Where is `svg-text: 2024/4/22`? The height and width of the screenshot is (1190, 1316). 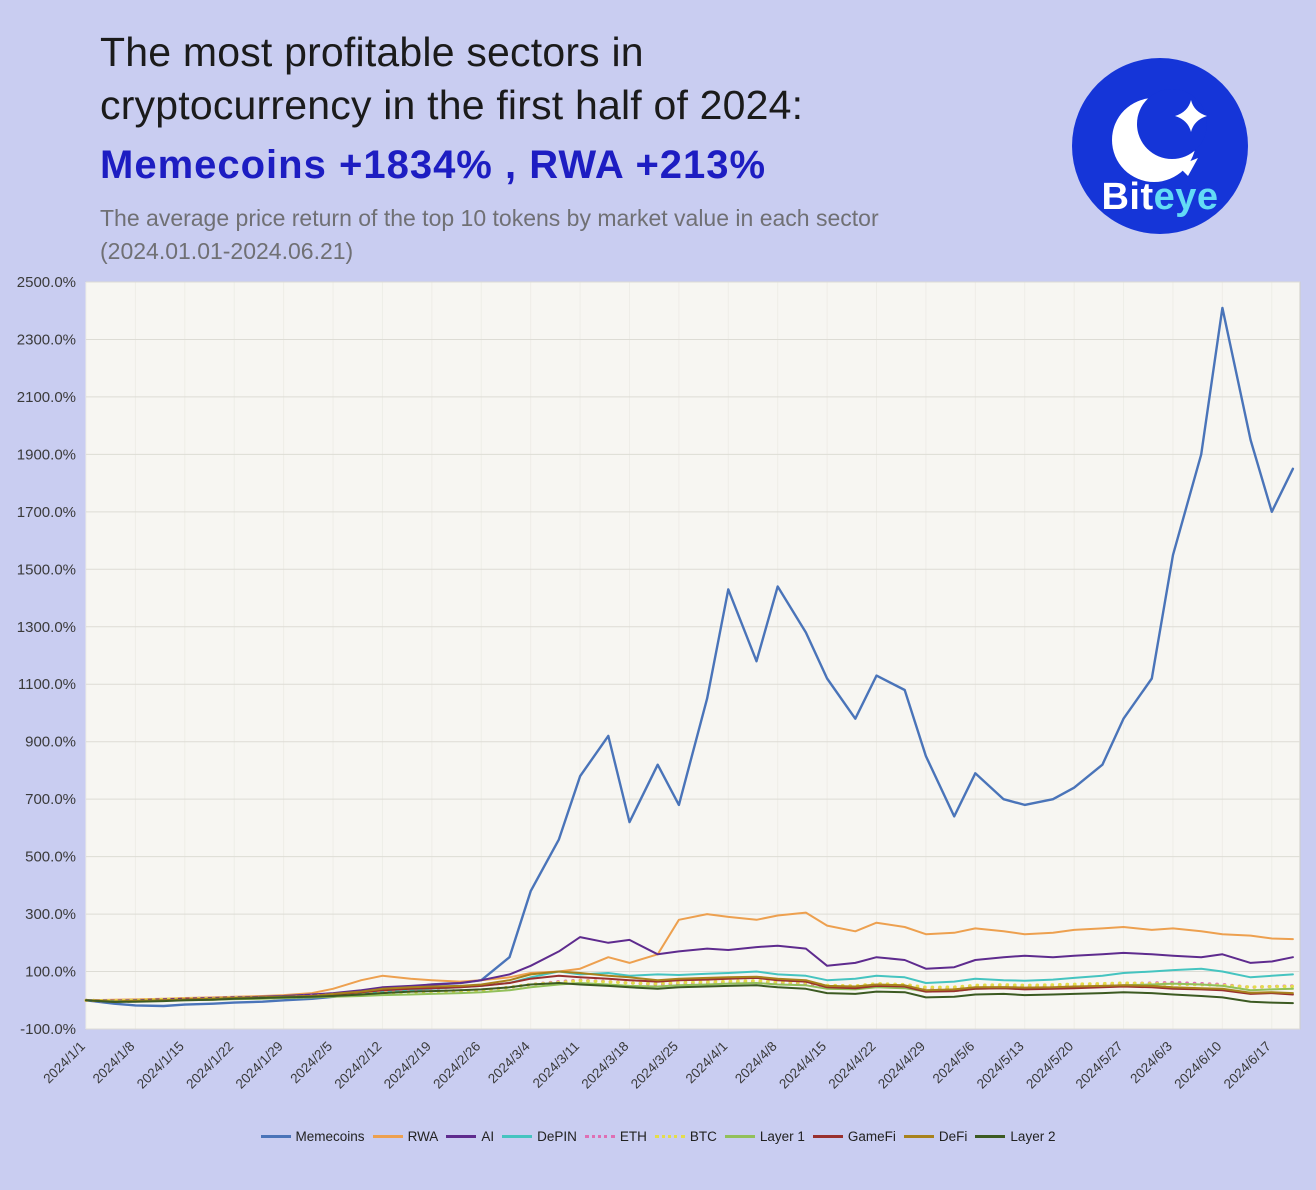 svg-text: 2024/4/22 is located at coordinates (852, 1065).